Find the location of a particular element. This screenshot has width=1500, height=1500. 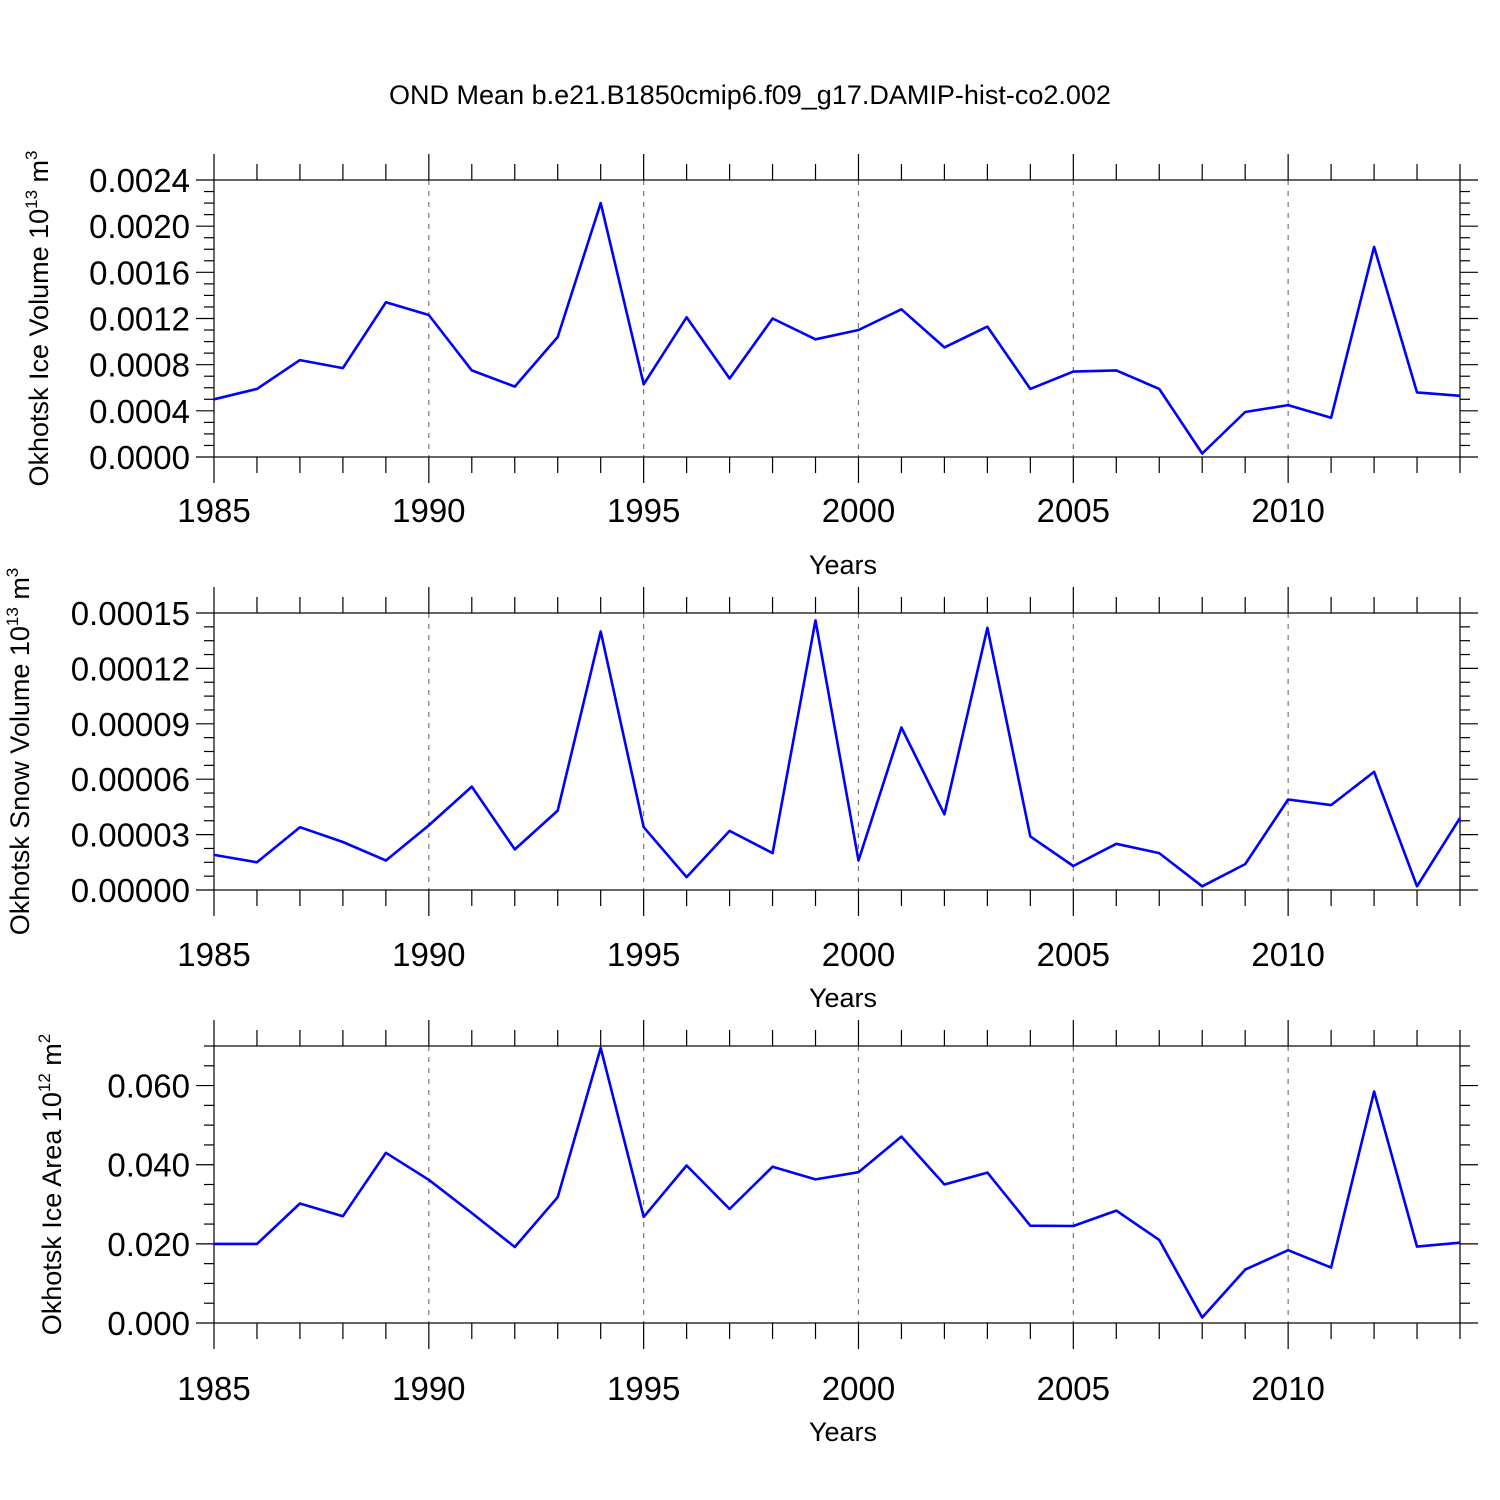

y-axis-title-main: Okhotsk Ice Area 10 is located at coordinates (52, 1213).